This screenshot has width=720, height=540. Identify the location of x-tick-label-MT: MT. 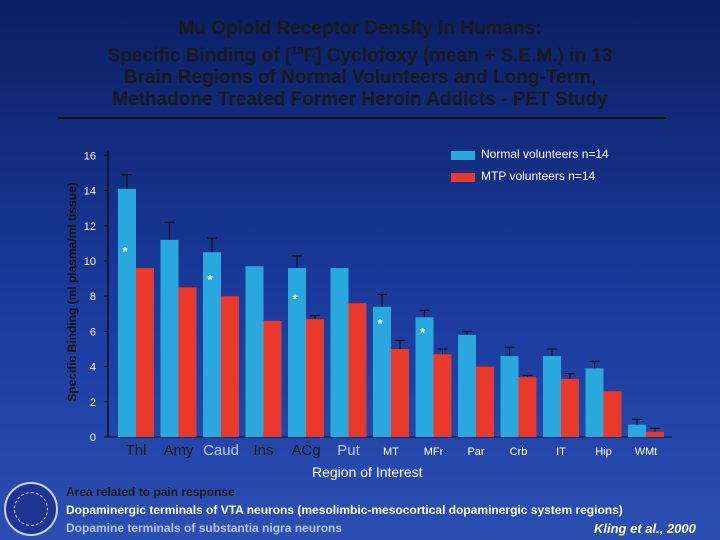
(391, 452).